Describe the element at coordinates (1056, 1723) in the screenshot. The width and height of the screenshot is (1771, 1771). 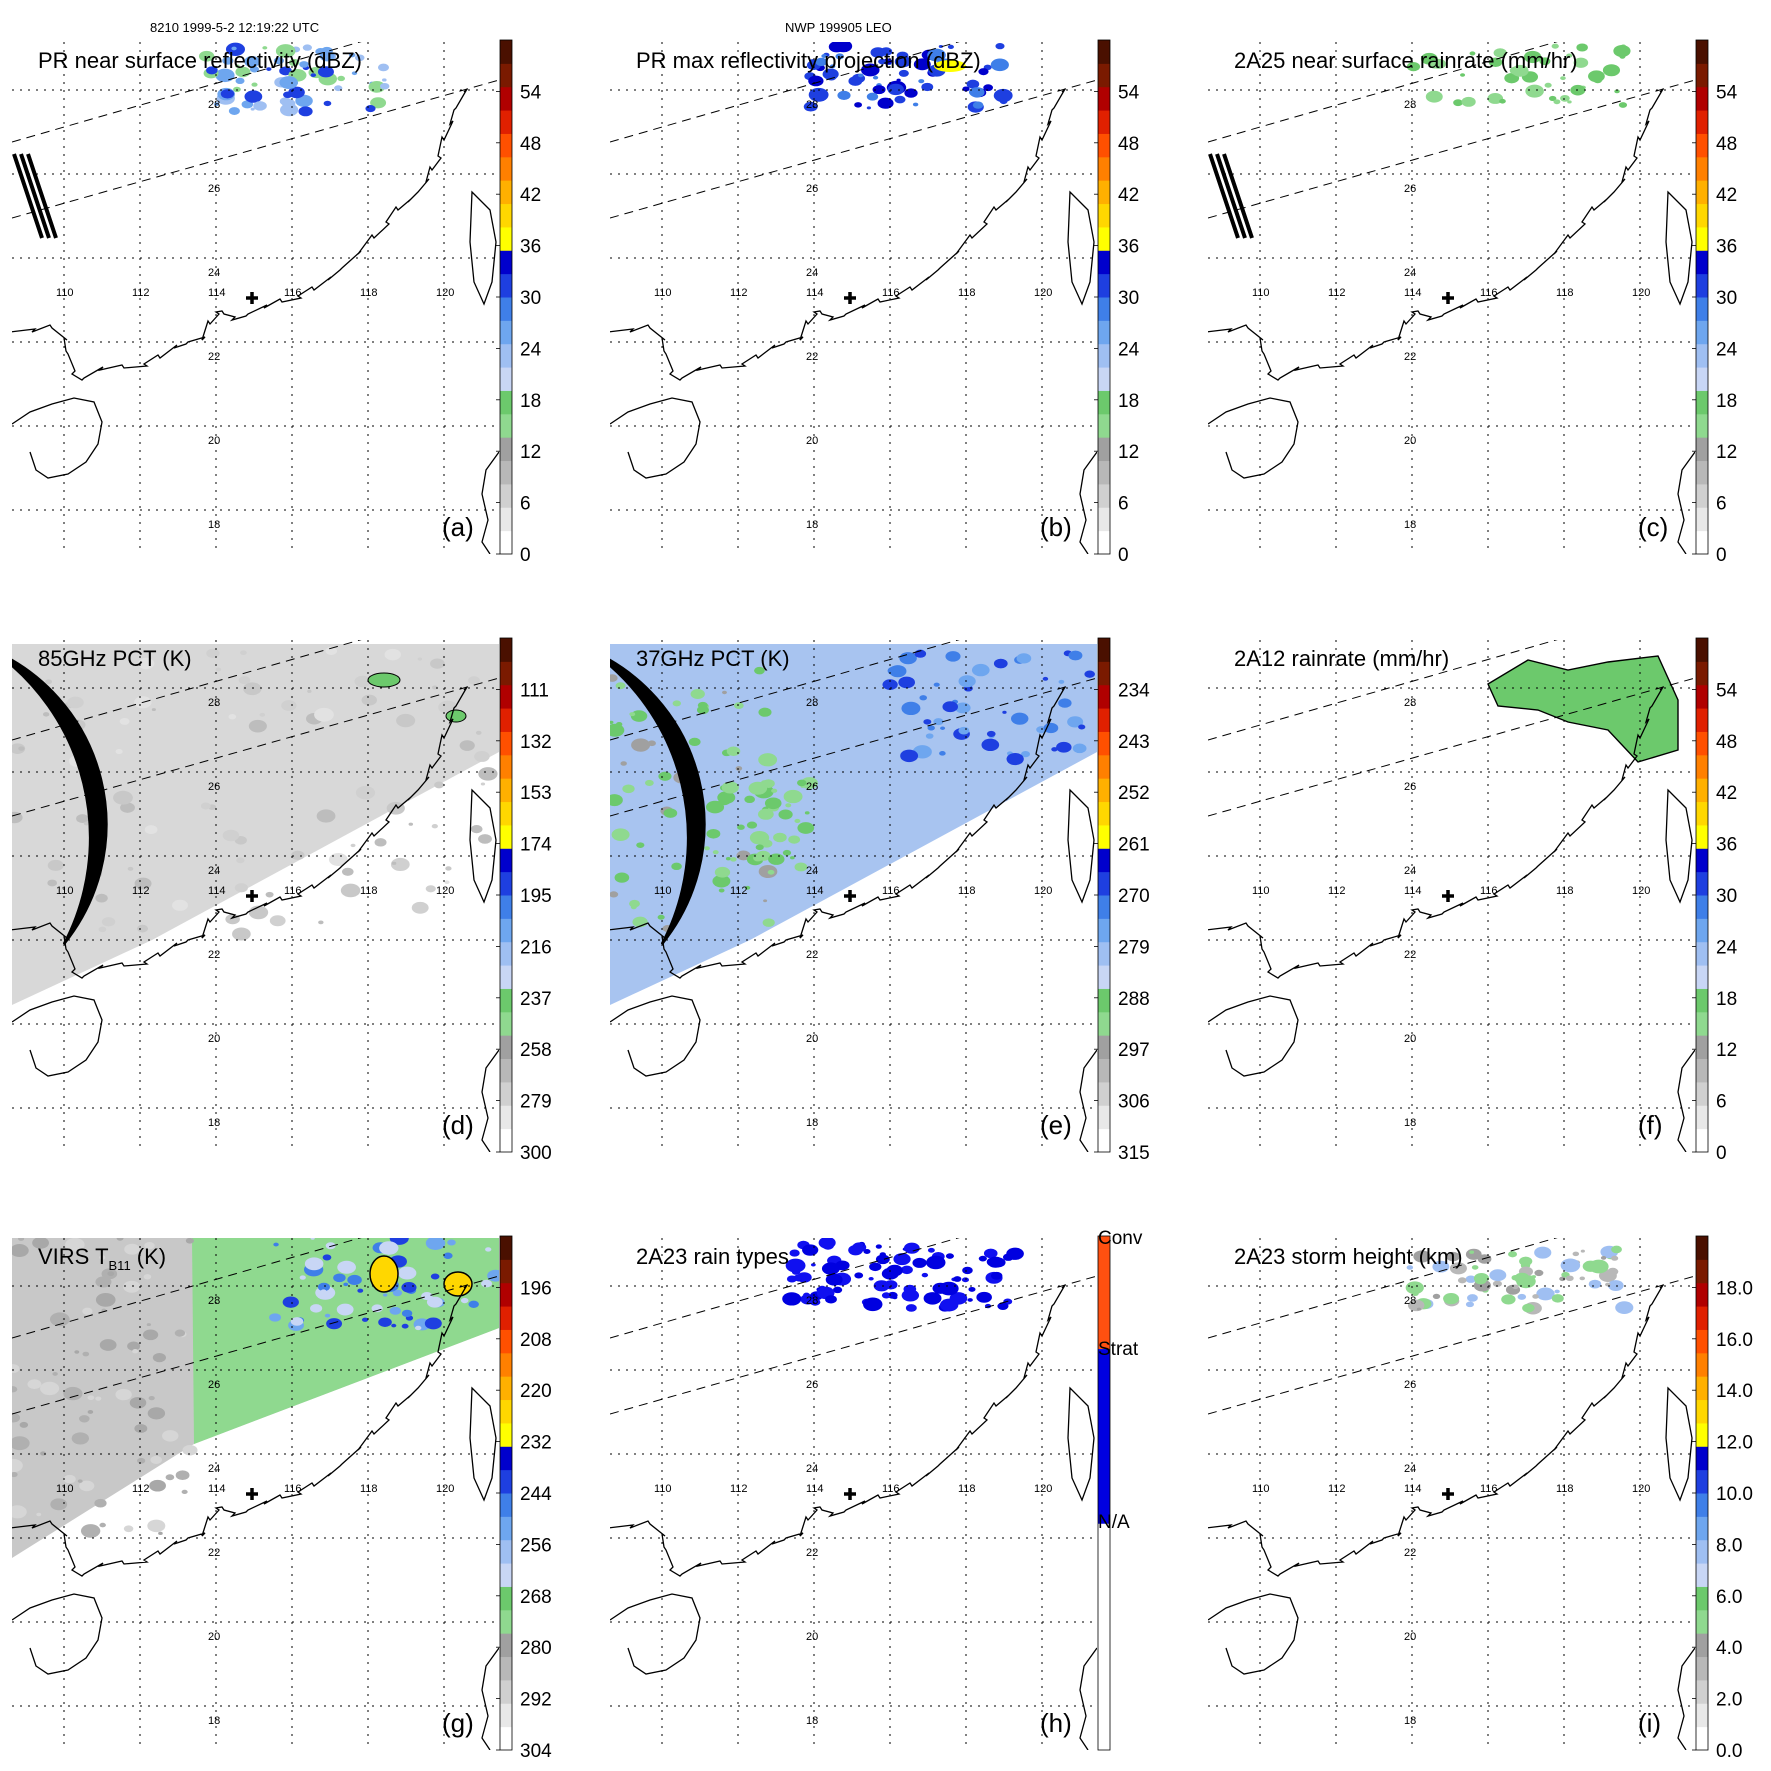
I see `panel-letter: (h)` at that location.